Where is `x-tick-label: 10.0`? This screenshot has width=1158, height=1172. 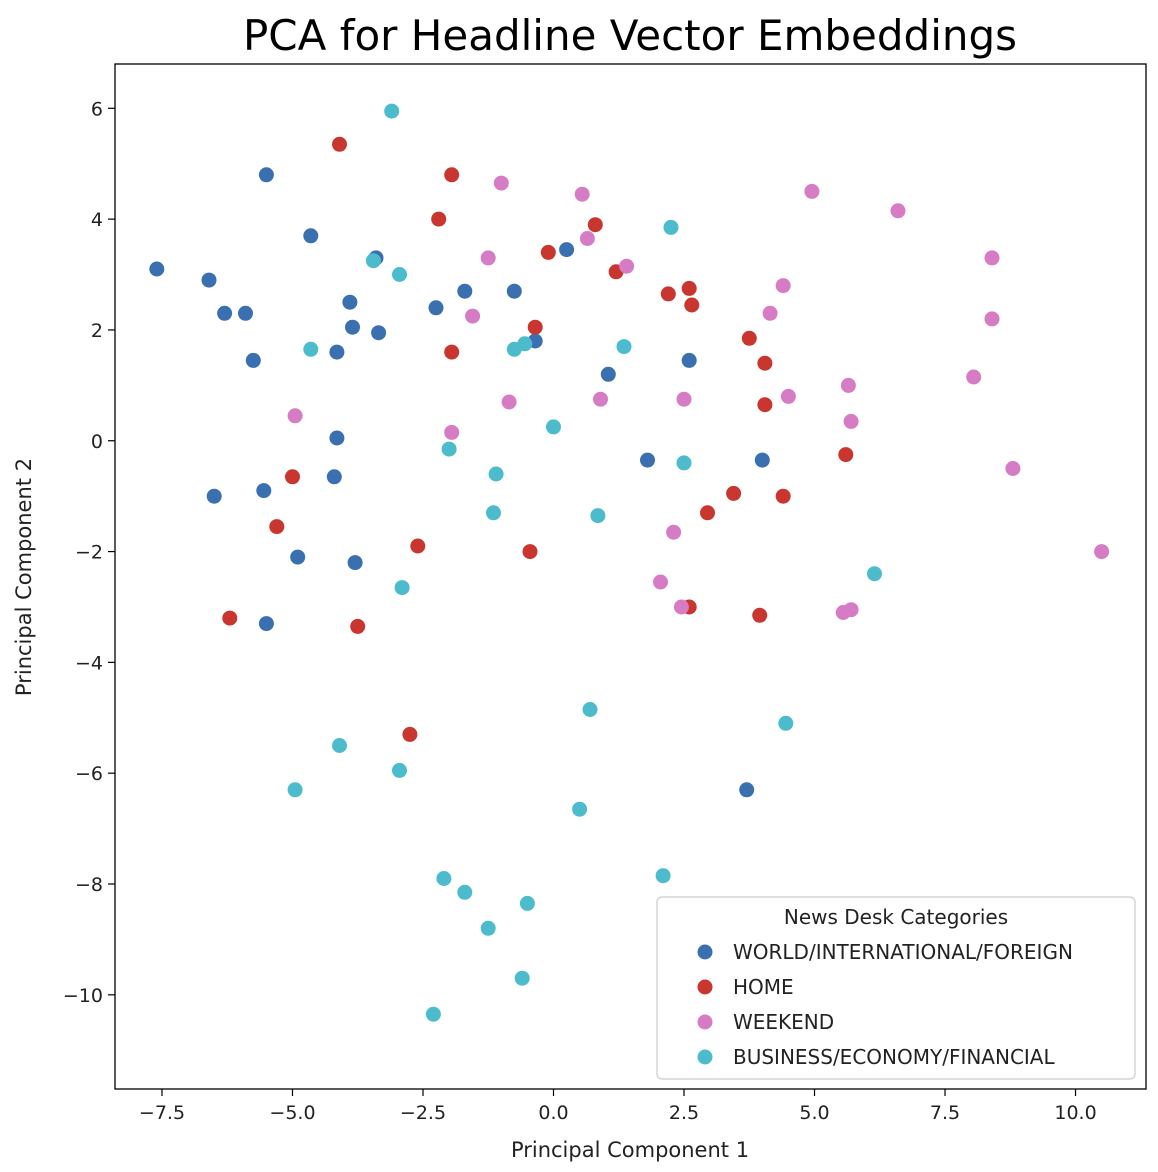
x-tick-label: 10.0 is located at coordinates (1075, 1113).